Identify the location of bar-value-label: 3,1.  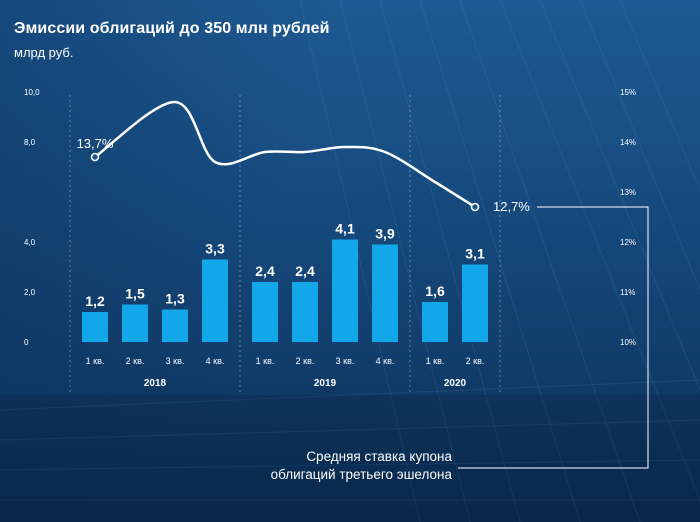
(475, 254).